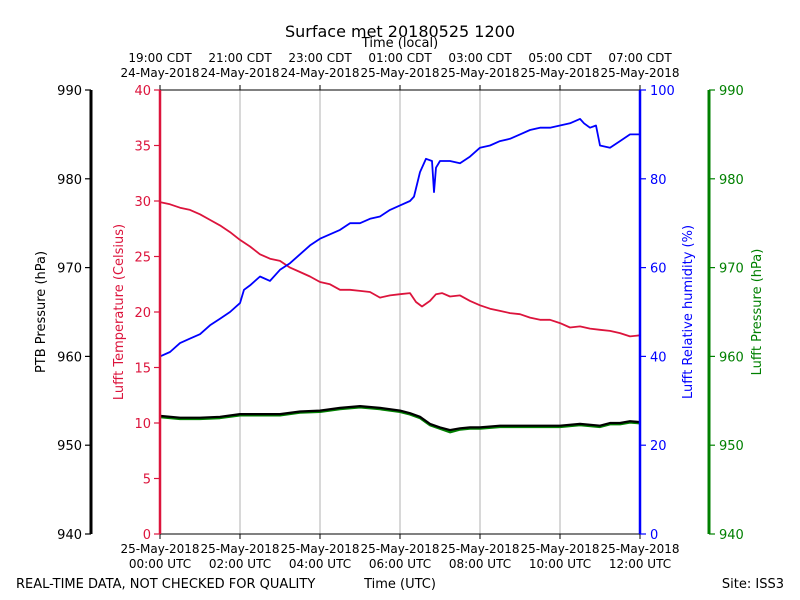  I want to click on temperature-axis-tick-label: 20, so click(142, 313).